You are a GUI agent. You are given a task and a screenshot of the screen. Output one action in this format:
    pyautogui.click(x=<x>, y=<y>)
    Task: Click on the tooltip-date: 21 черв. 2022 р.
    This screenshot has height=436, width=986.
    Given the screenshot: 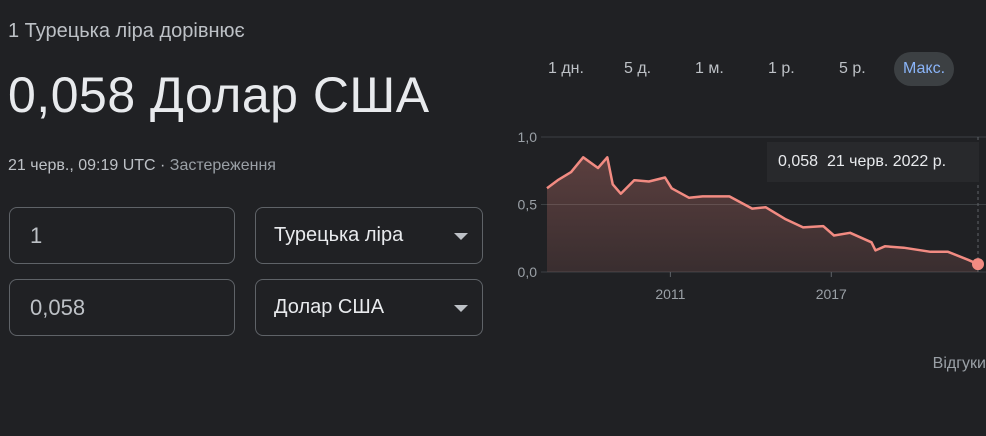 What is the action you would take?
    pyautogui.click(x=886, y=161)
    